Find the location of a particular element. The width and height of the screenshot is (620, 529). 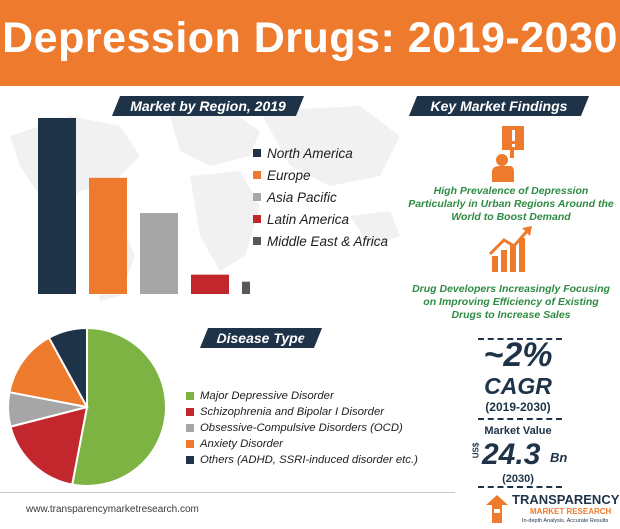

legend-label: Major Depressive Disorder is located at coordinates (267, 396).